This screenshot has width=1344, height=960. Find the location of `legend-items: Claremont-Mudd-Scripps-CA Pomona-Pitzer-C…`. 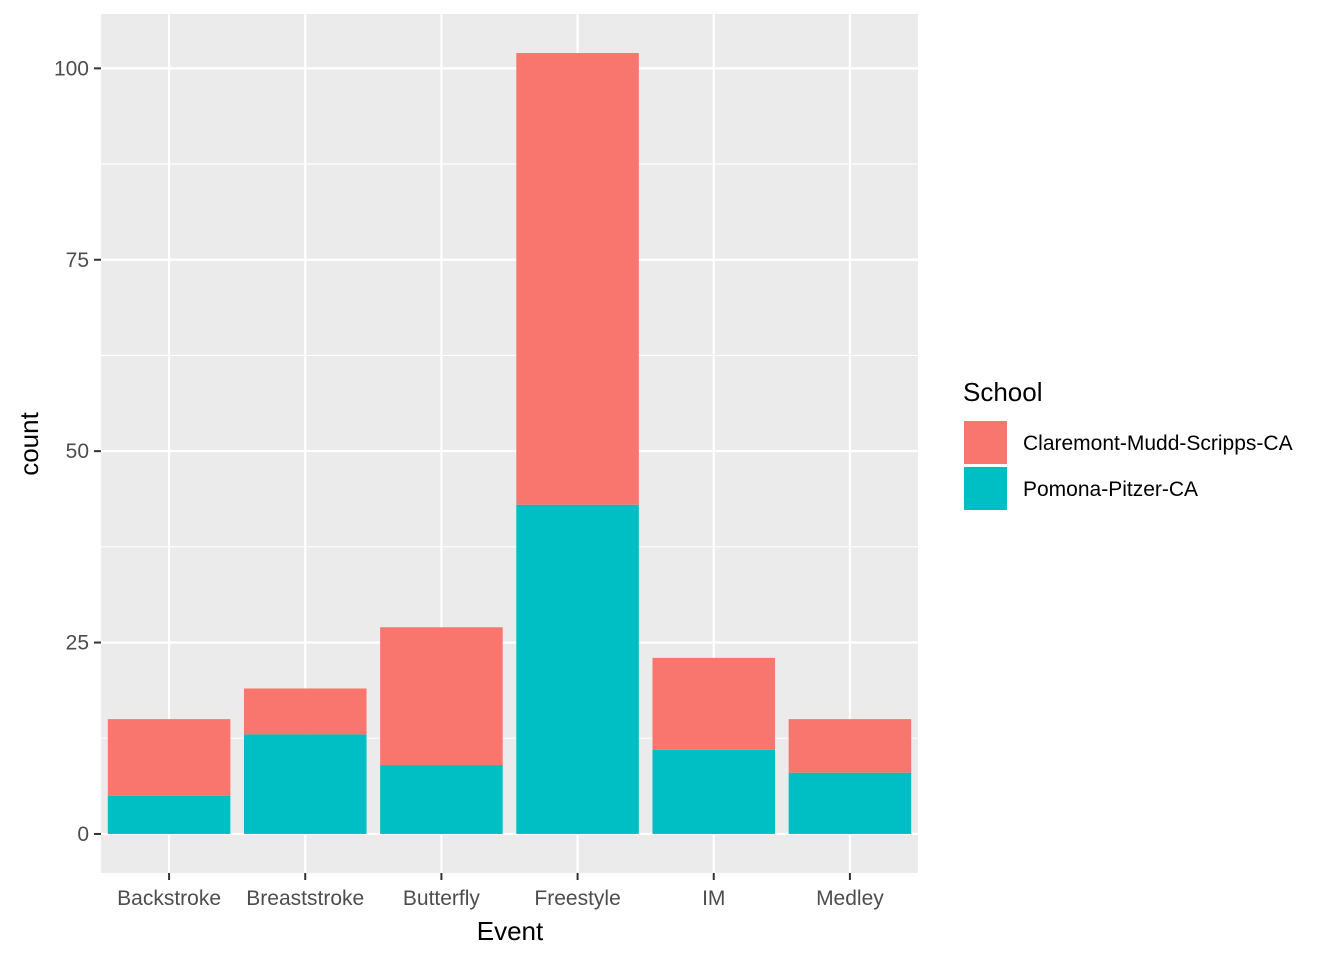

legend-items: Claremont-Mudd-Scripps-CA Pomona-Pitzer-C… is located at coordinates (1128, 465).